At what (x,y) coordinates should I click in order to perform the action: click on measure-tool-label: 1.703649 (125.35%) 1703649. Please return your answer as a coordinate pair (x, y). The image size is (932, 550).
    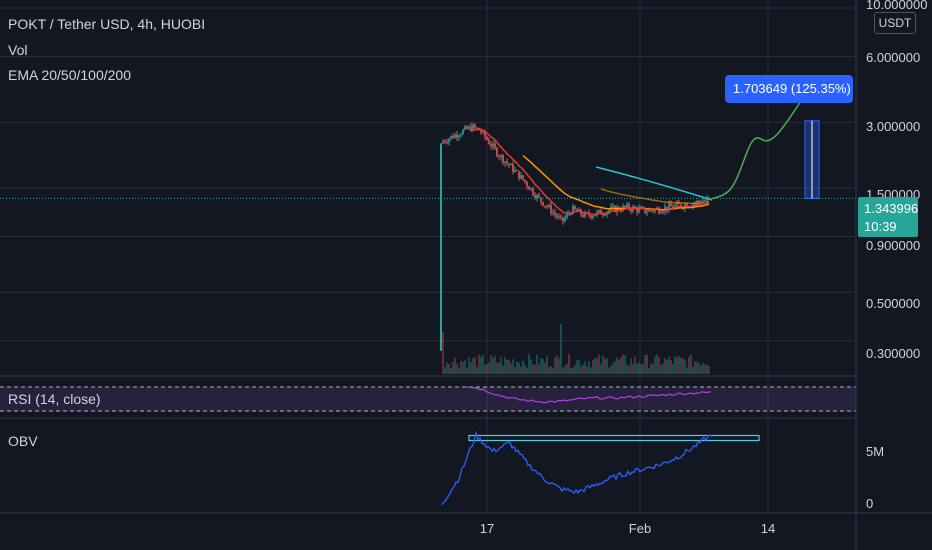
    Looking at the image, I should click on (789, 89).